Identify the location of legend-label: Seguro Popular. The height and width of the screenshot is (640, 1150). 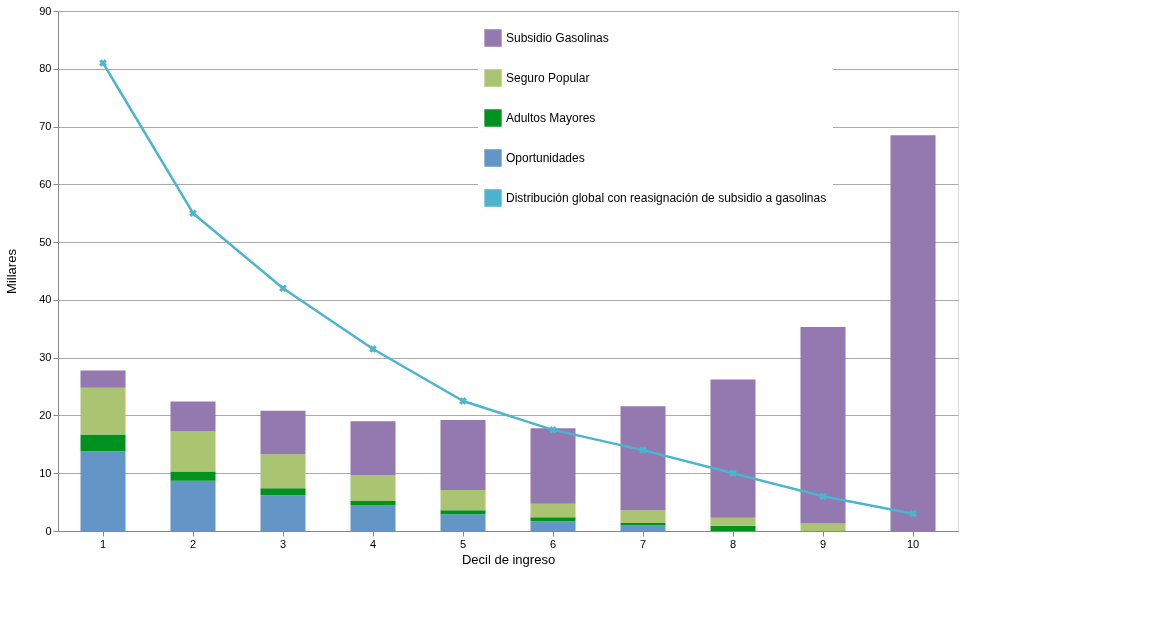
(548, 78).